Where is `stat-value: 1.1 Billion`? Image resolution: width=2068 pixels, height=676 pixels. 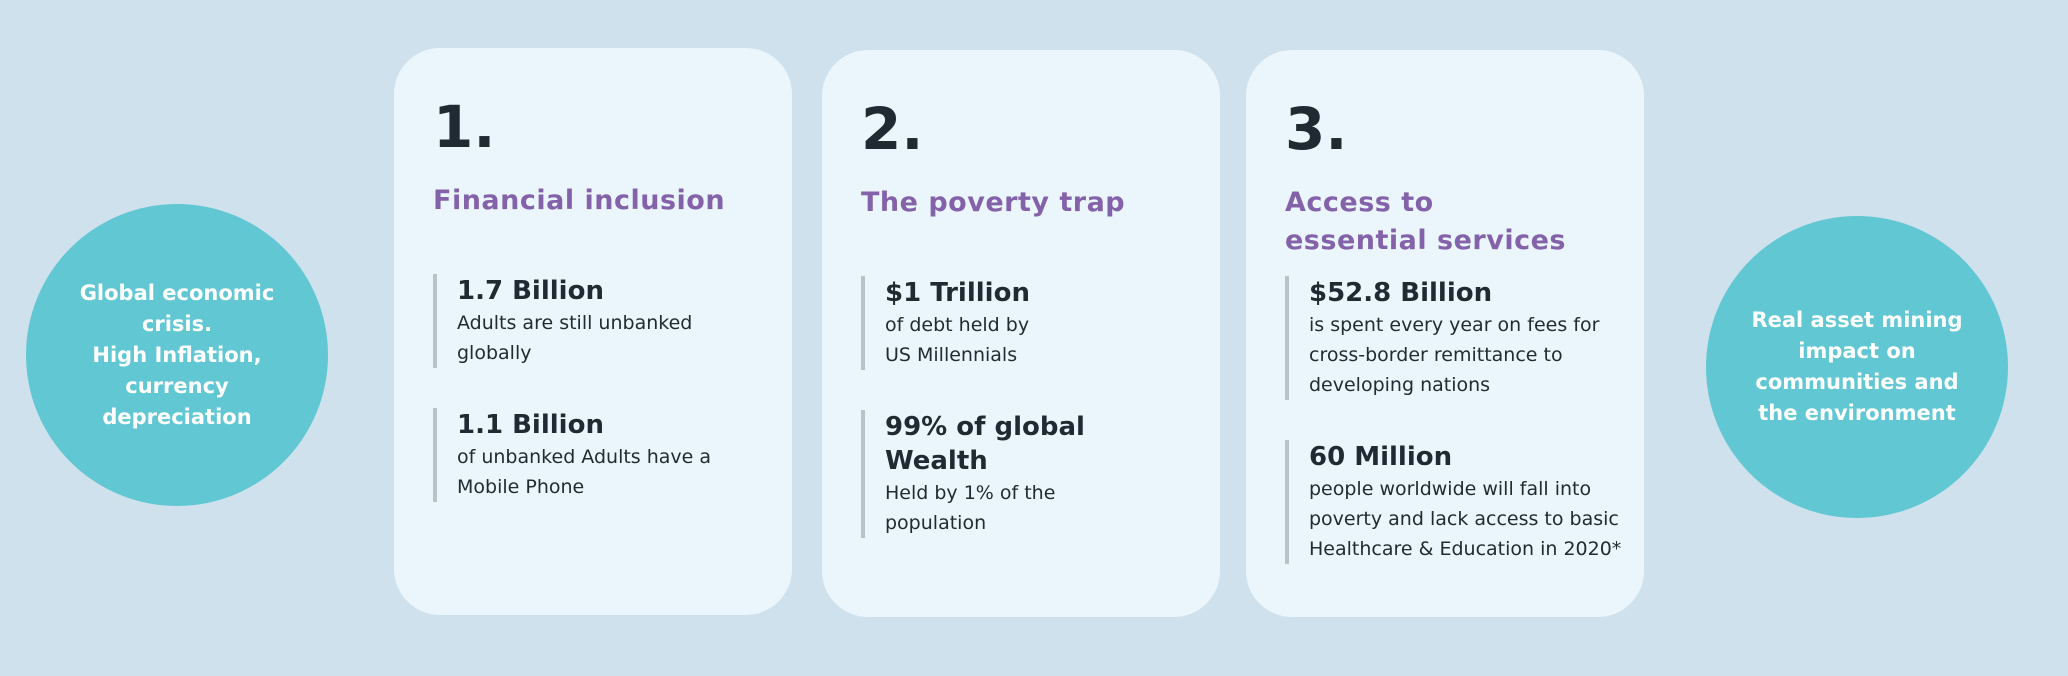 stat-value: 1.1 Billion is located at coordinates (530, 425).